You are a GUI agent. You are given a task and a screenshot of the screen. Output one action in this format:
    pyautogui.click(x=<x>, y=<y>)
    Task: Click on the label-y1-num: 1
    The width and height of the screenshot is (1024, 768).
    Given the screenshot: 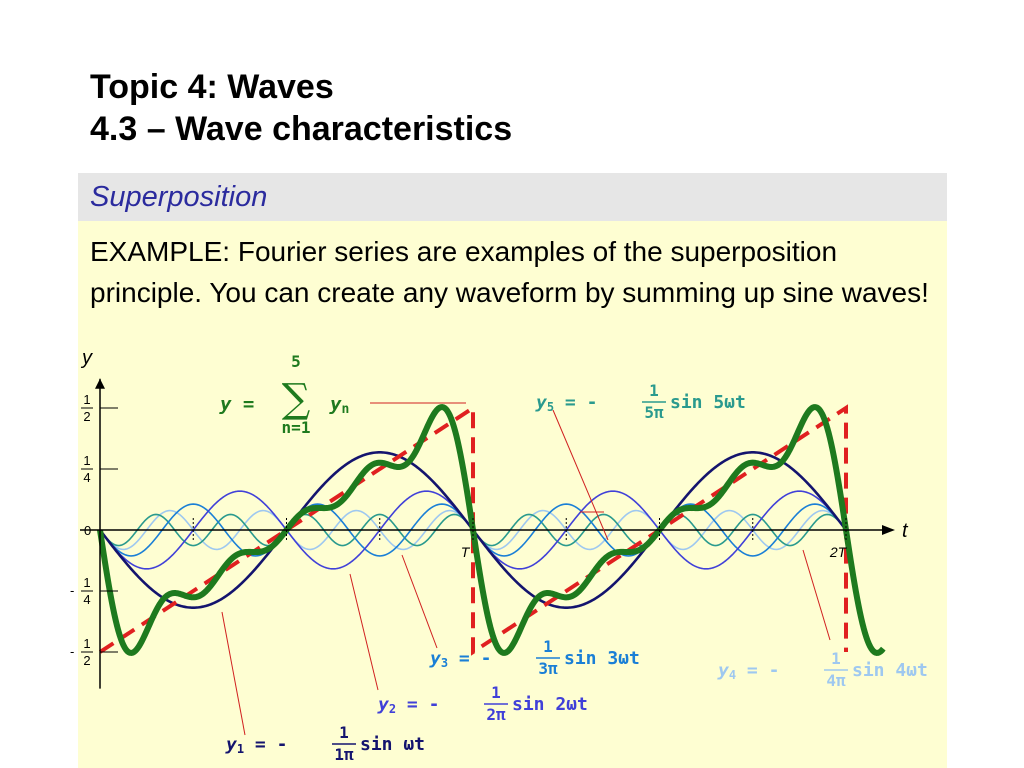 What is the action you would take?
    pyautogui.click(x=344, y=732)
    